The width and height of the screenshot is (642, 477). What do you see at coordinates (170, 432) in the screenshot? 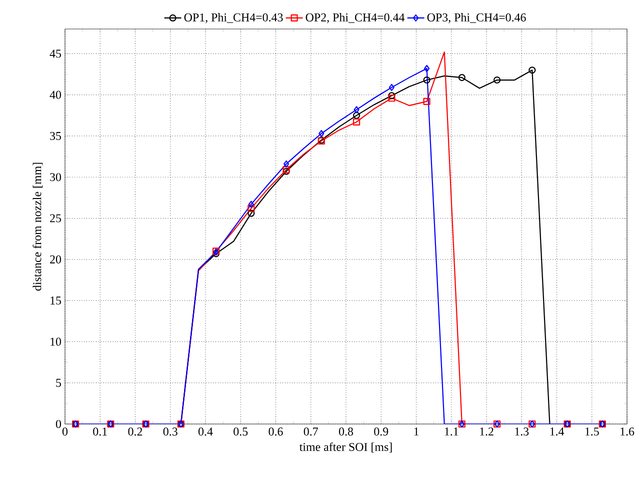
I see `x-tick-label: 0.3` at bounding box center [170, 432].